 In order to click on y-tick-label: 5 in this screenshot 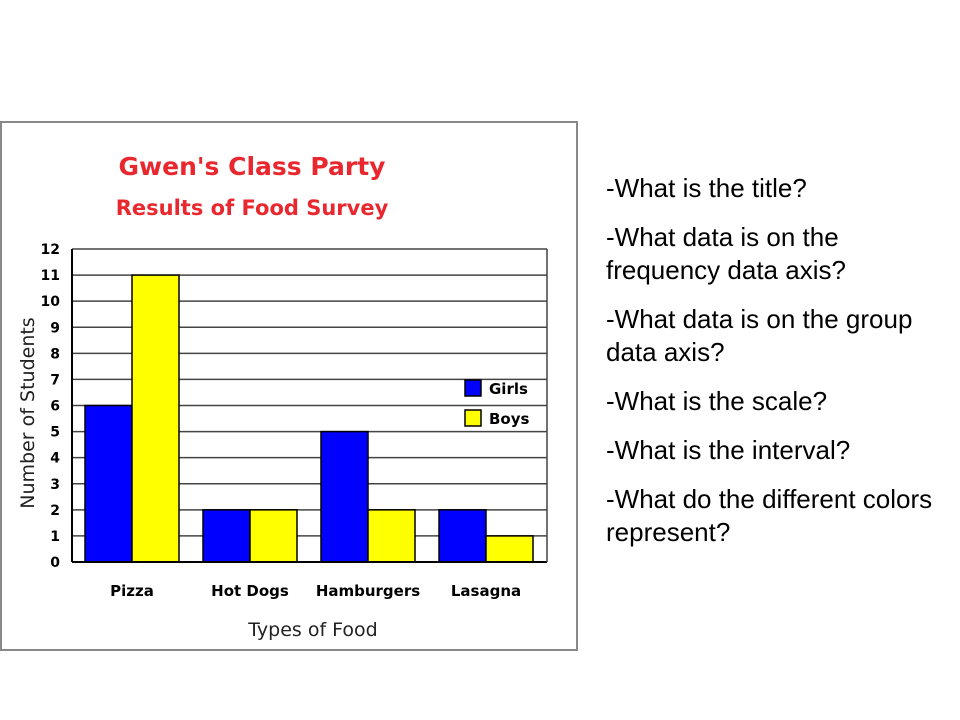, I will do `click(55, 433)`.